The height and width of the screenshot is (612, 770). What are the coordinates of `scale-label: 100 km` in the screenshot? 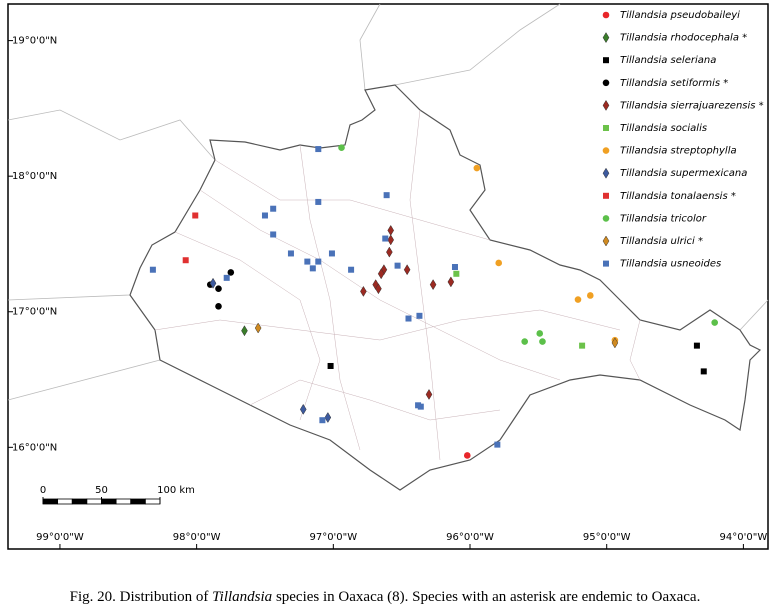 It's located at (176, 490).